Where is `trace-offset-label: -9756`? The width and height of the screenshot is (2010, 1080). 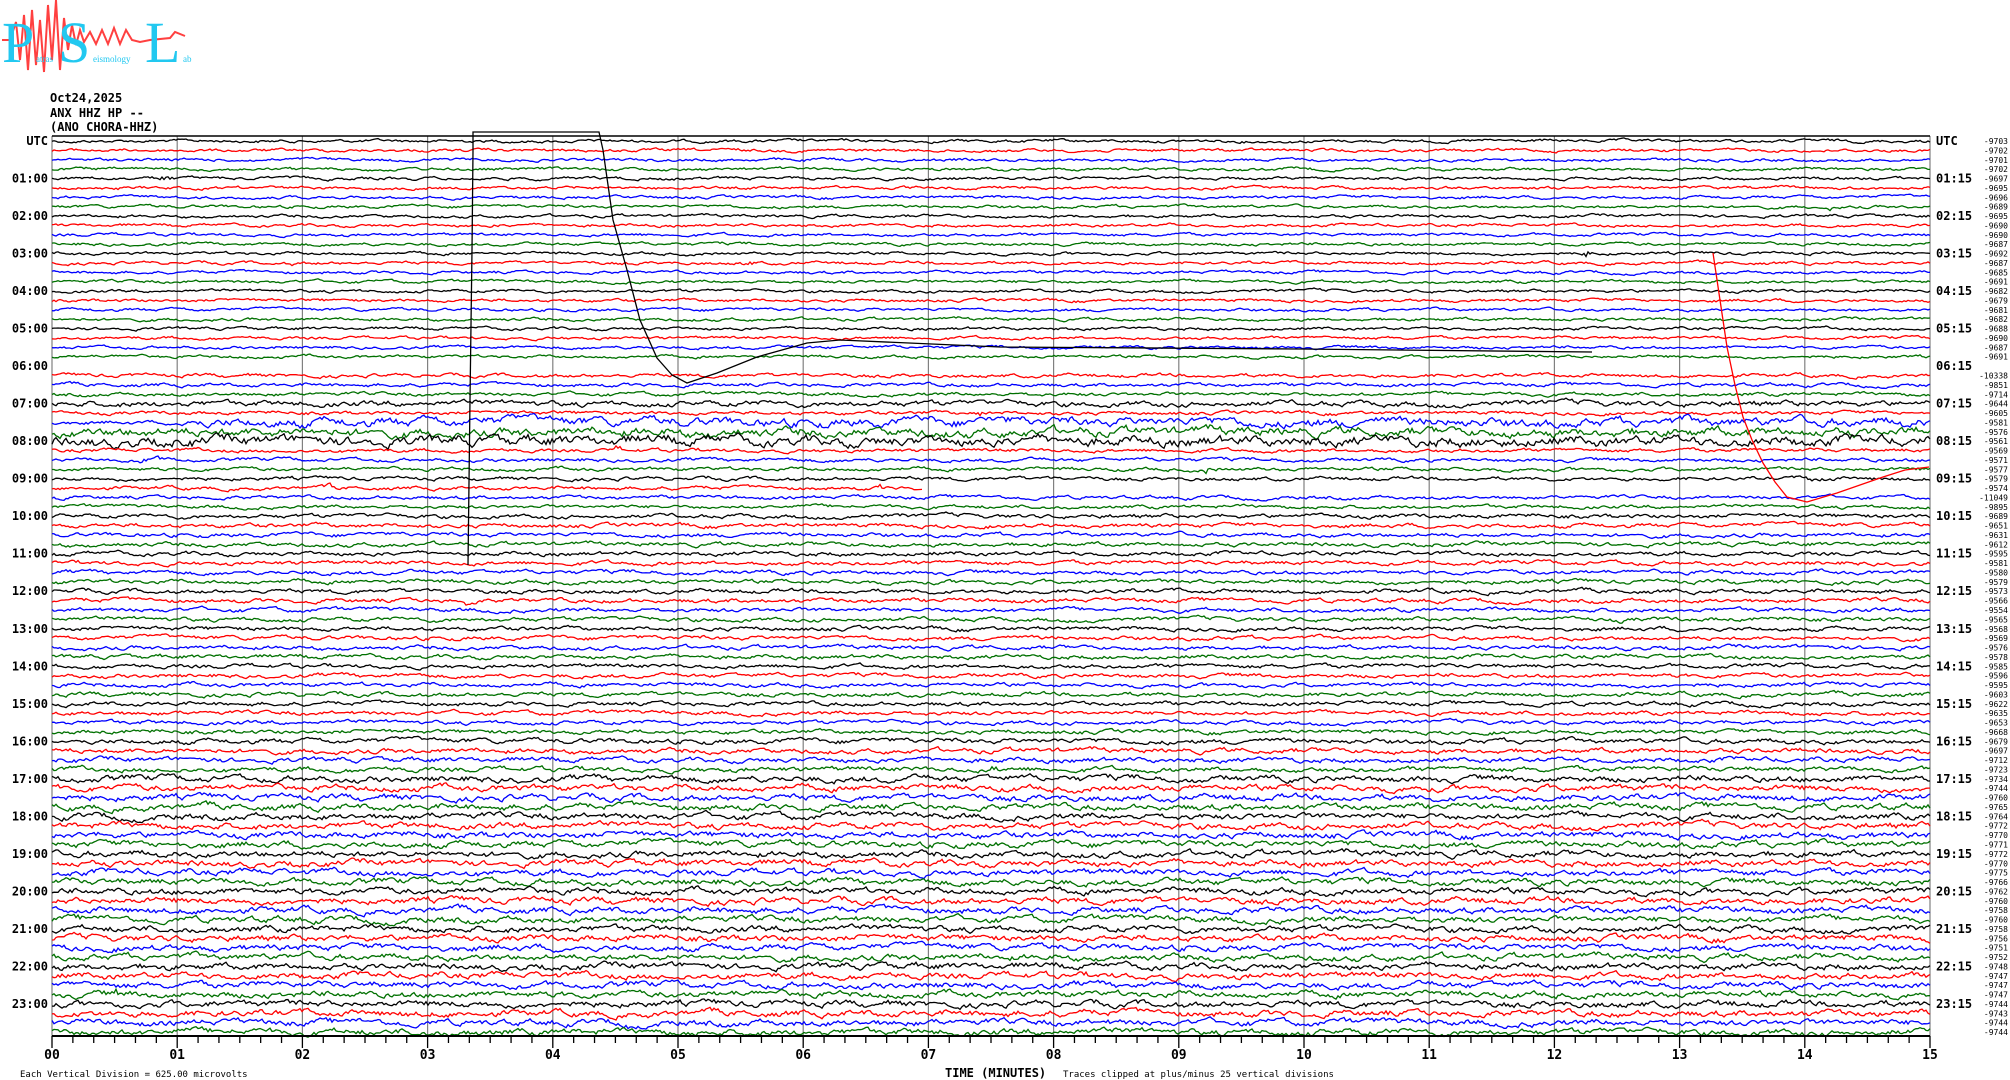
trace-offset-label: -9756 is located at coordinates (1996, 938).